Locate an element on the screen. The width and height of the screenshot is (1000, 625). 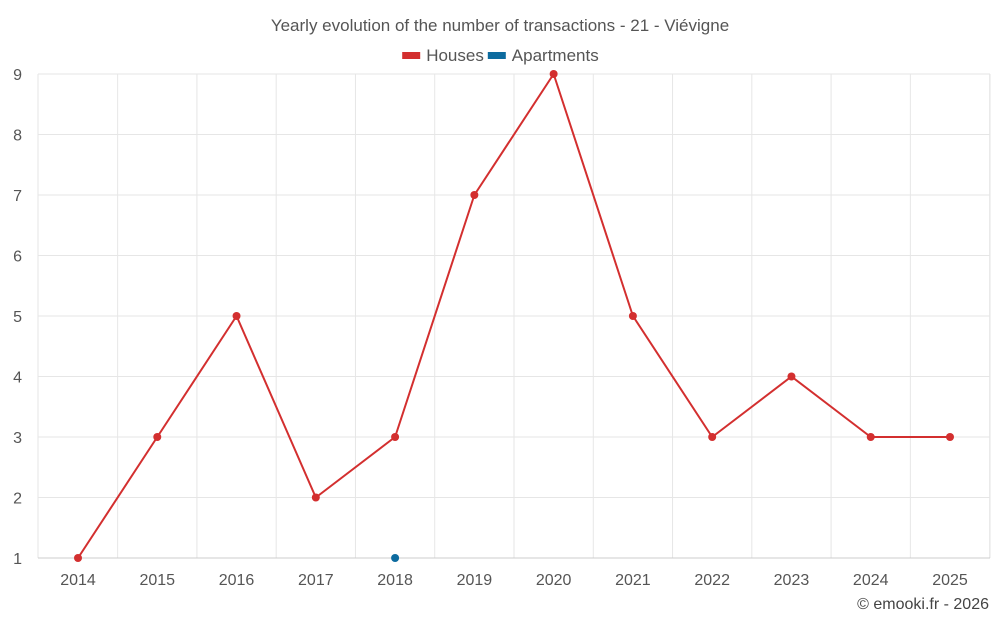
y-tick-label: 5 is located at coordinates (17, 317).